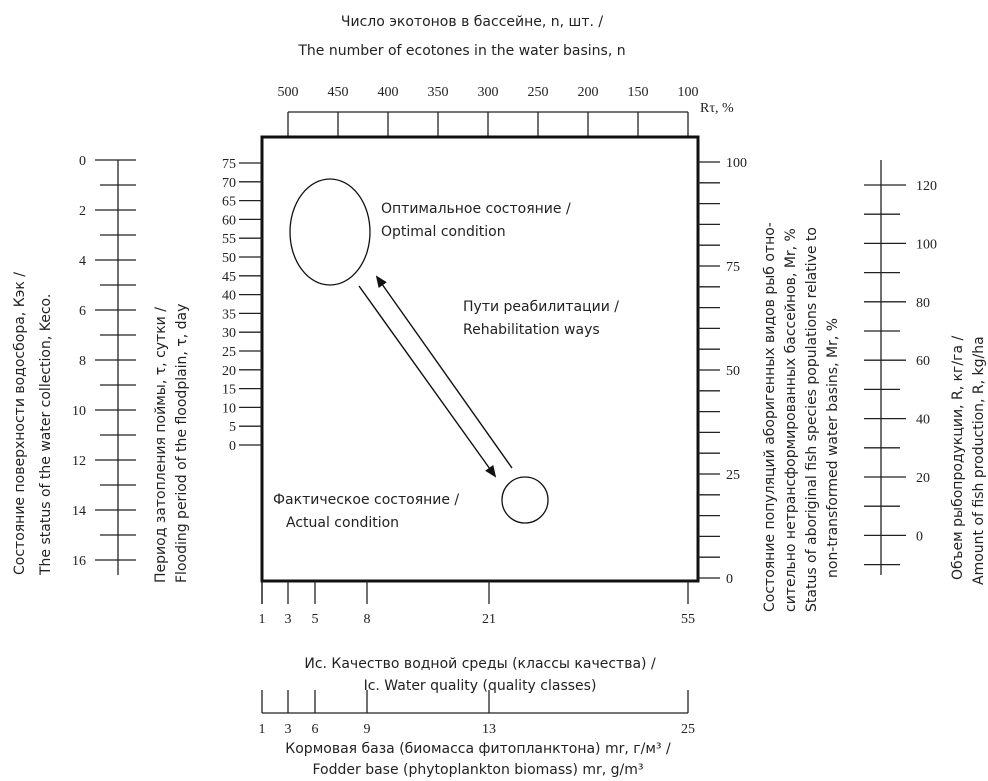 This screenshot has height=781, width=988. Describe the element at coordinates (979, 460) in the screenshot. I see `right-outer-axis-title-en: Amount of fish production, R, kg/ha` at that location.